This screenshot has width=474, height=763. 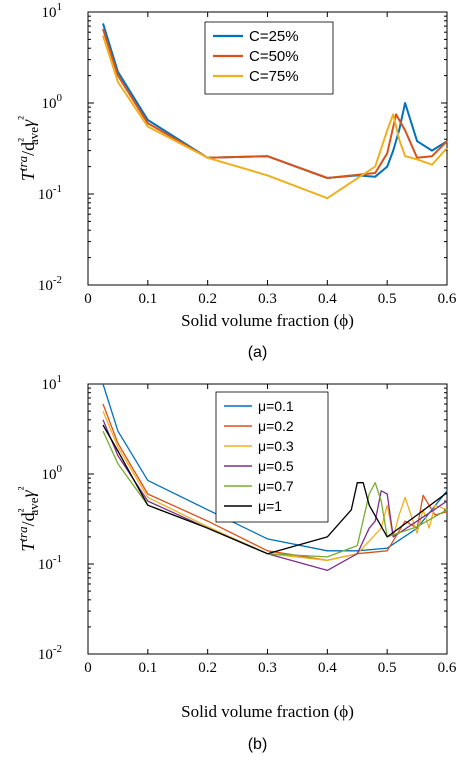 What do you see at coordinates (270, 506) in the screenshot?
I see `legend-label: μ=1` at bounding box center [270, 506].